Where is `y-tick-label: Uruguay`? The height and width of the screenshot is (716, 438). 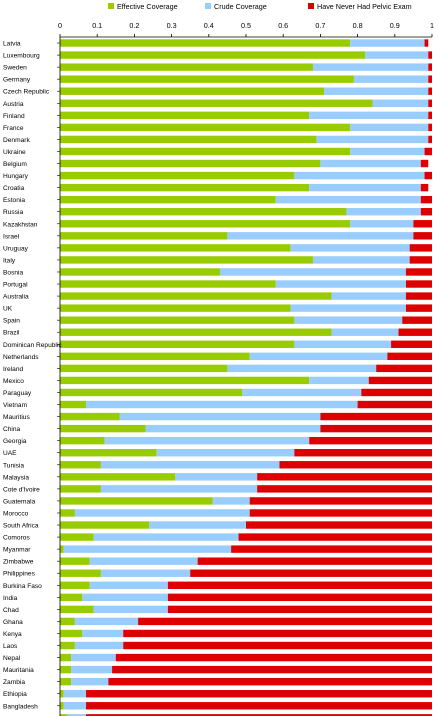
y-tick-label: Uruguay is located at coordinates (16, 248).